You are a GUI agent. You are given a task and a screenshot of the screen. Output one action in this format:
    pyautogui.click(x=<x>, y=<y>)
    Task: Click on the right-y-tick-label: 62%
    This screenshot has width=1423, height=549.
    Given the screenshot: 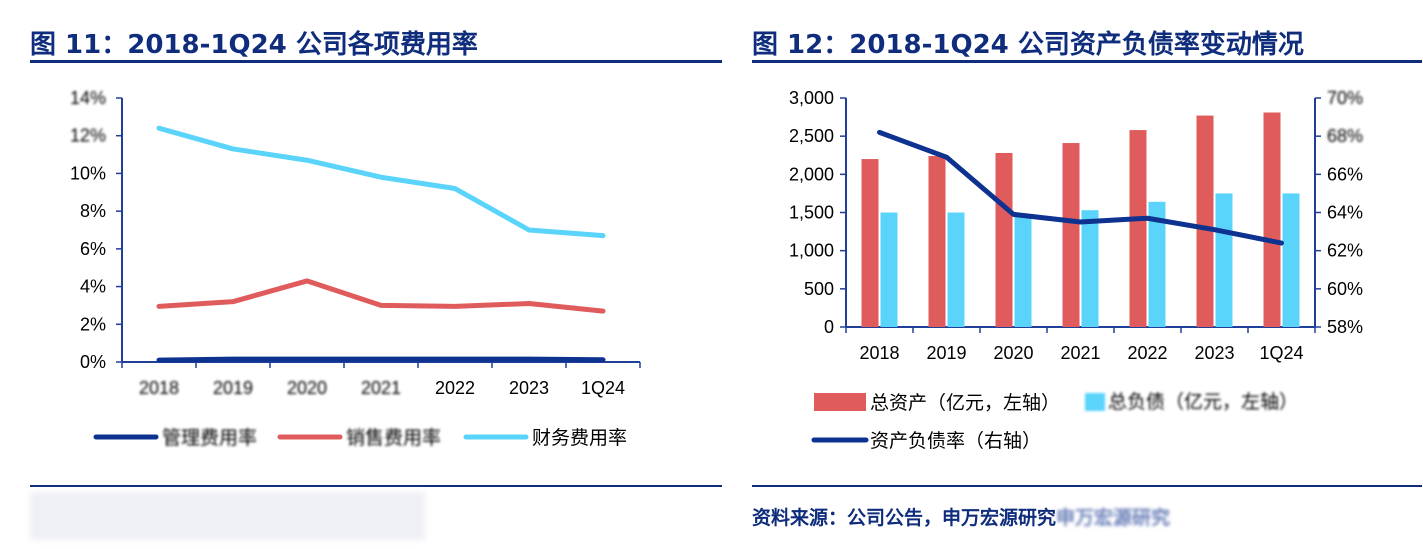 What is the action you would take?
    pyautogui.click(x=1345, y=251)
    